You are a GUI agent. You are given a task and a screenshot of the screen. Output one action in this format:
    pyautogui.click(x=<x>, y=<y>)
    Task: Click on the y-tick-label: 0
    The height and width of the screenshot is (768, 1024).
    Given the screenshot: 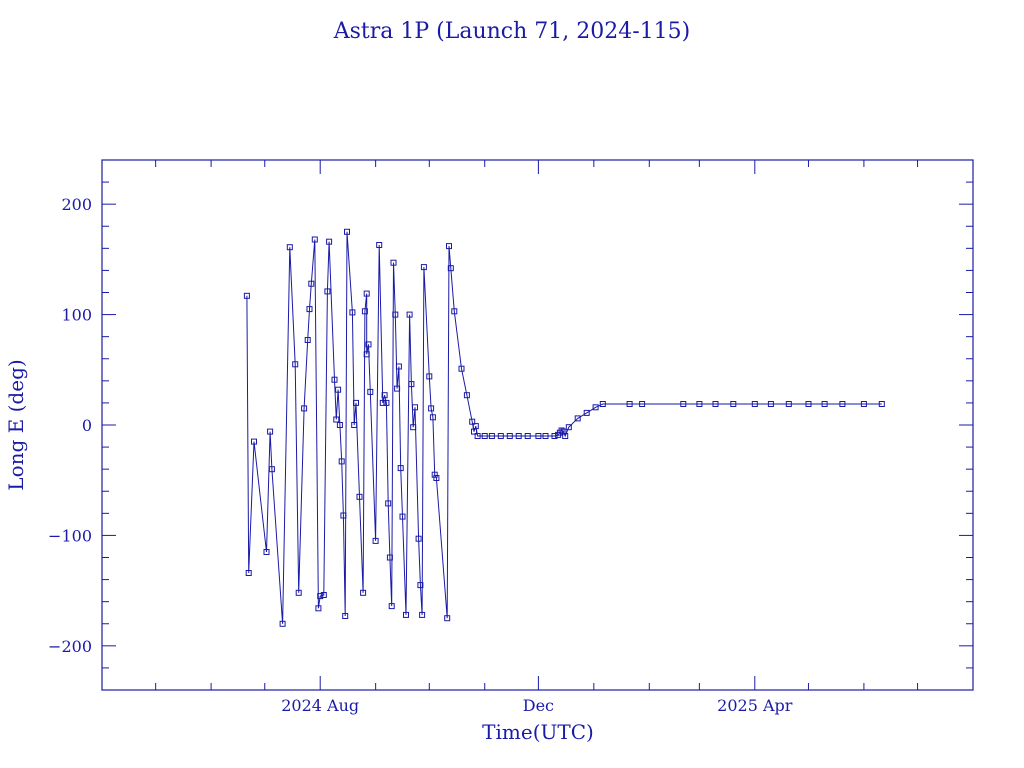 What is the action you would take?
    pyautogui.click(x=87, y=425)
    